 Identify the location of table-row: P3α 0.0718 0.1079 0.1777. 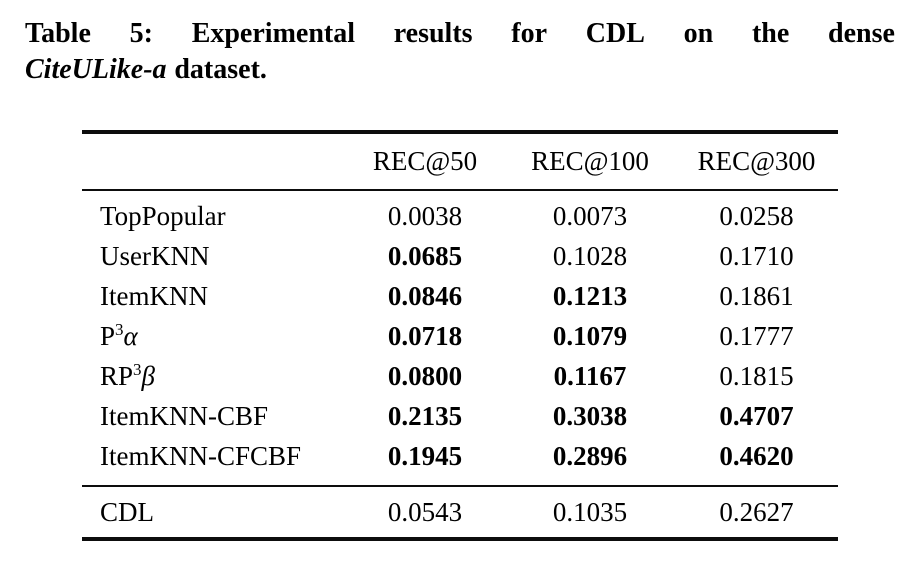
(460, 336).